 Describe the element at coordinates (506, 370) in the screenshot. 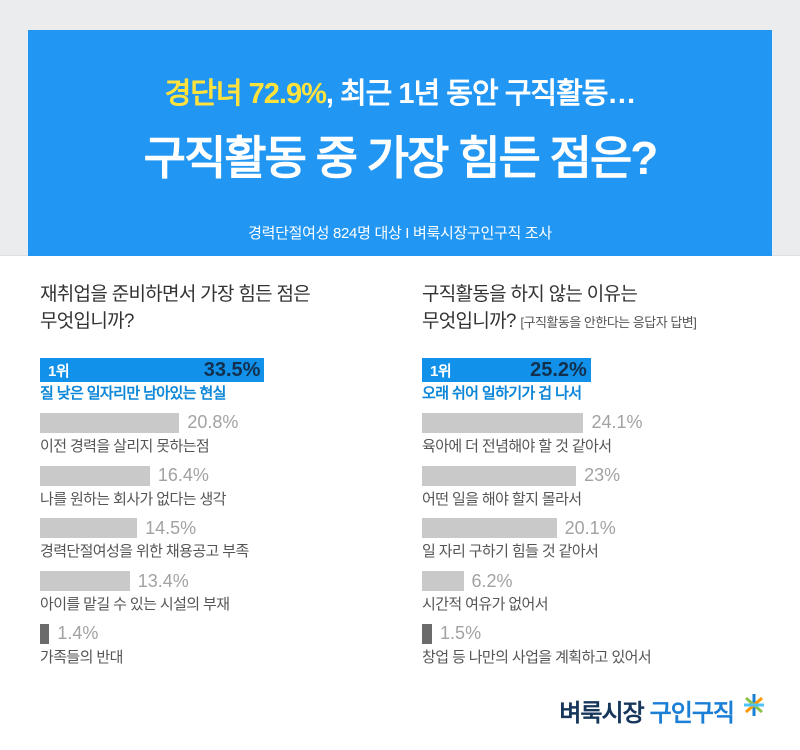

I see `bar-rank1: 1위 25.2%` at that location.